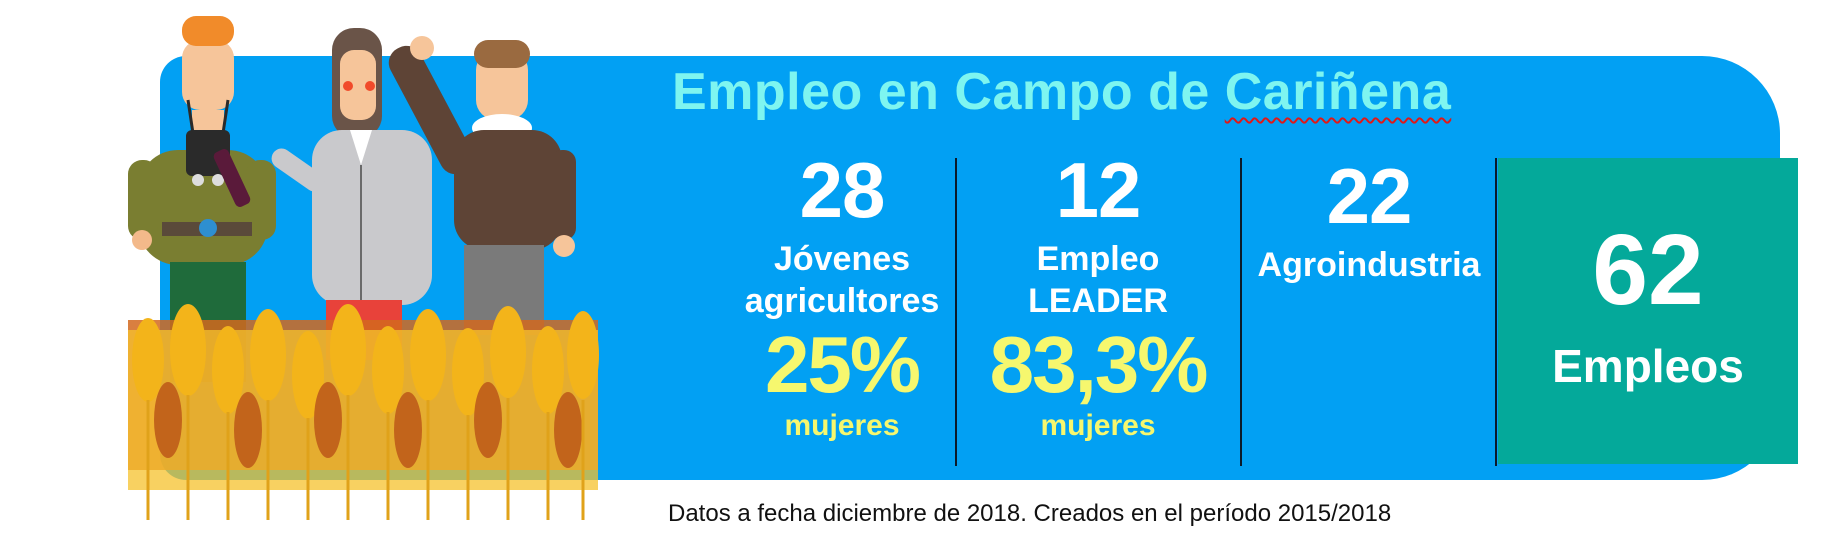 The height and width of the screenshot is (546, 1838). I want to click on stat-label-line1: Jóvenes, so click(842, 259).